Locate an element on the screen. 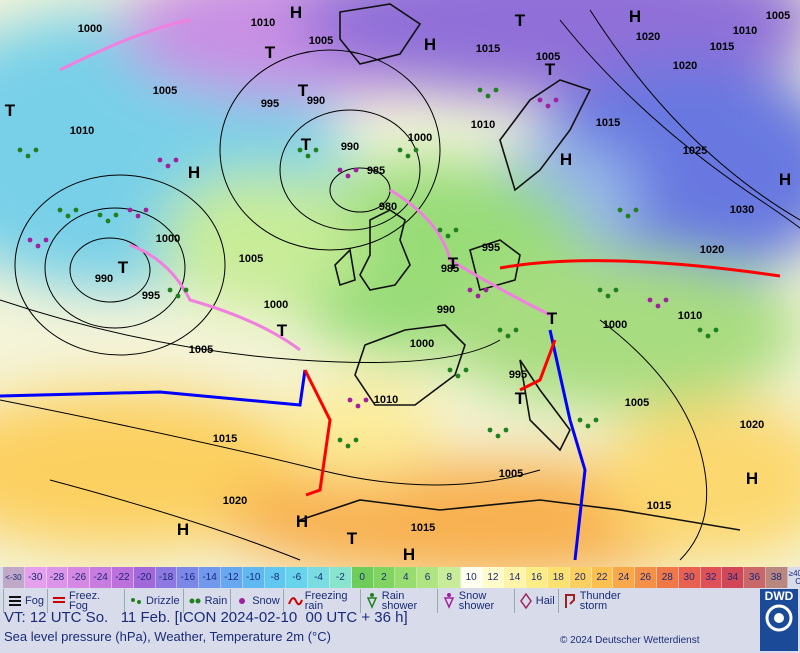  scale-cell: -10 is located at coordinates (253, 577).